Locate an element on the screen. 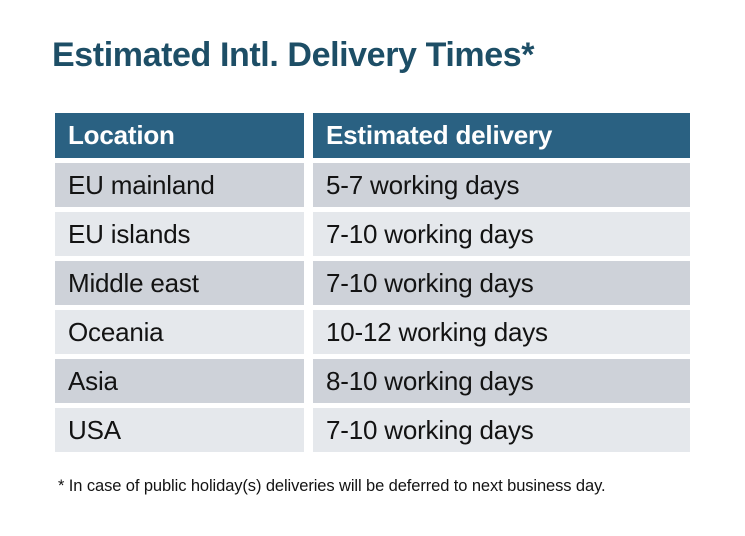 The height and width of the screenshot is (536, 745). delivery-cell: 5-7 working days is located at coordinates (501, 185).